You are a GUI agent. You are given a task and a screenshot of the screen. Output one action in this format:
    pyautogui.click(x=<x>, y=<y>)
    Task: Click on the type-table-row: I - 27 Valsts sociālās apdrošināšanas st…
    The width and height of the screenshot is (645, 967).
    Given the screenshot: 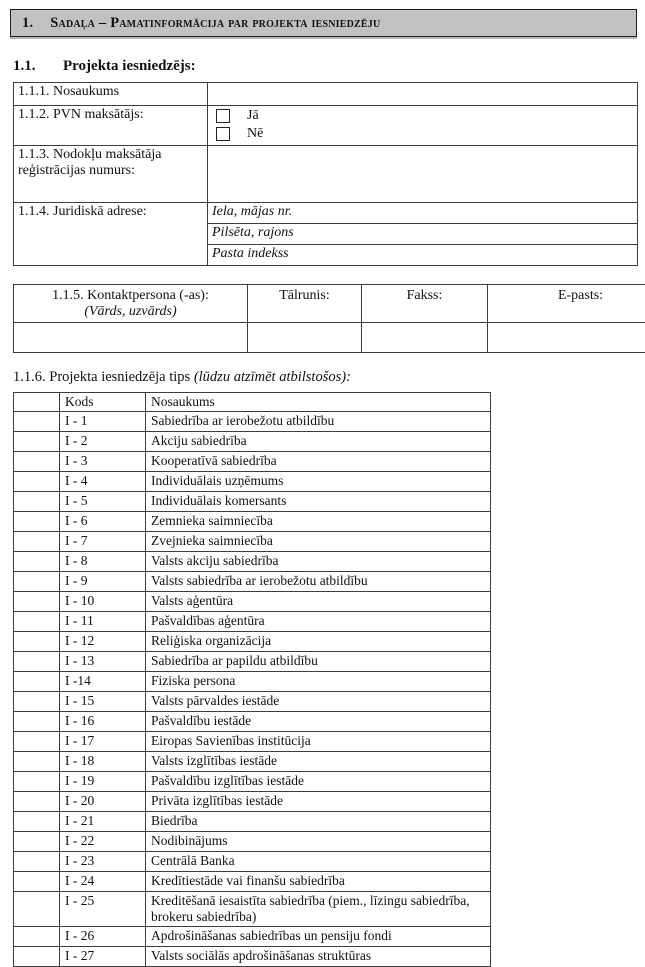 What is the action you would take?
    pyautogui.click(x=252, y=957)
    